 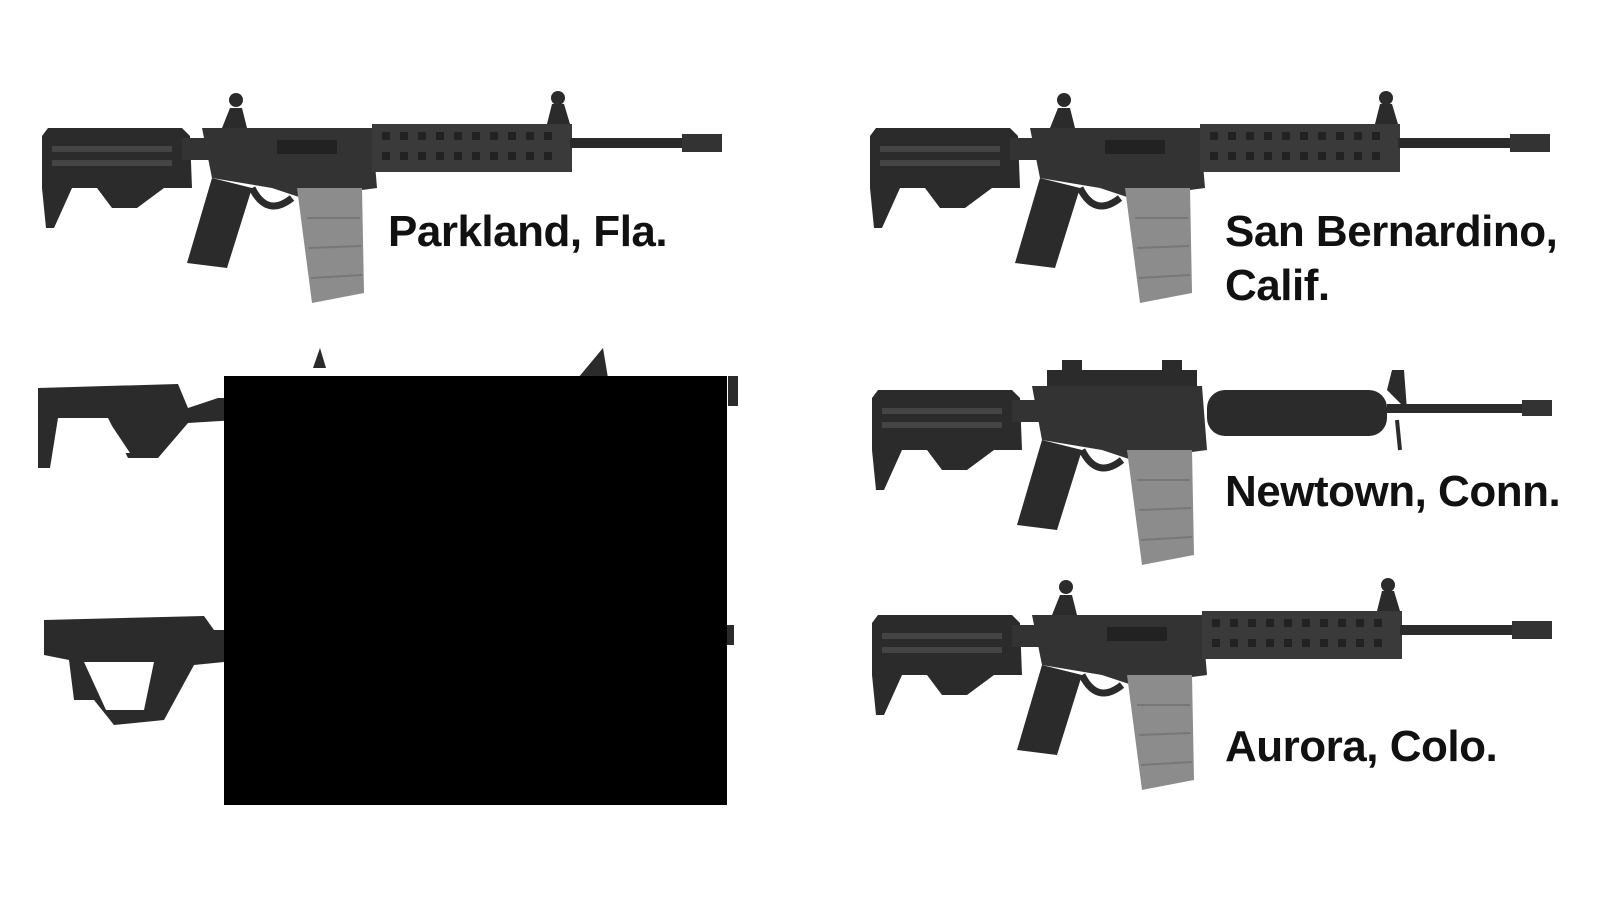 What do you see at coordinates (528, 231) in the screenshot?
I see `label-parkland: Parkland, Fla.` at bounding box center [528, 231].